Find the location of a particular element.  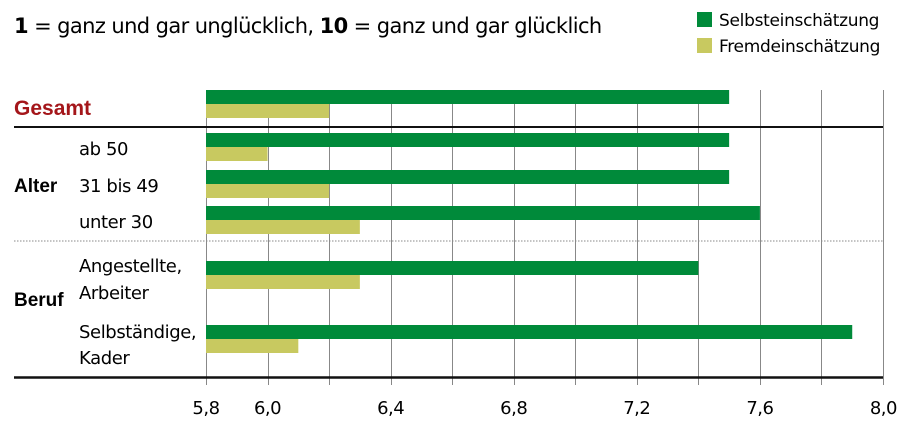

x-tick-label: 6,8 is located at coordinates (513, 408).